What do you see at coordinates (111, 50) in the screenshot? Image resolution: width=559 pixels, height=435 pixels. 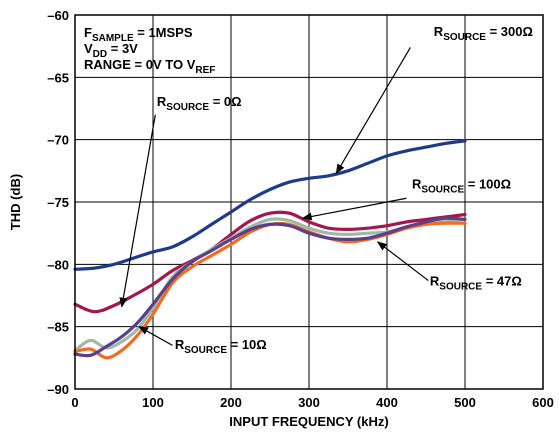 I see `test-condition-label: VDD = 3V` at bounding box center [111, 50].